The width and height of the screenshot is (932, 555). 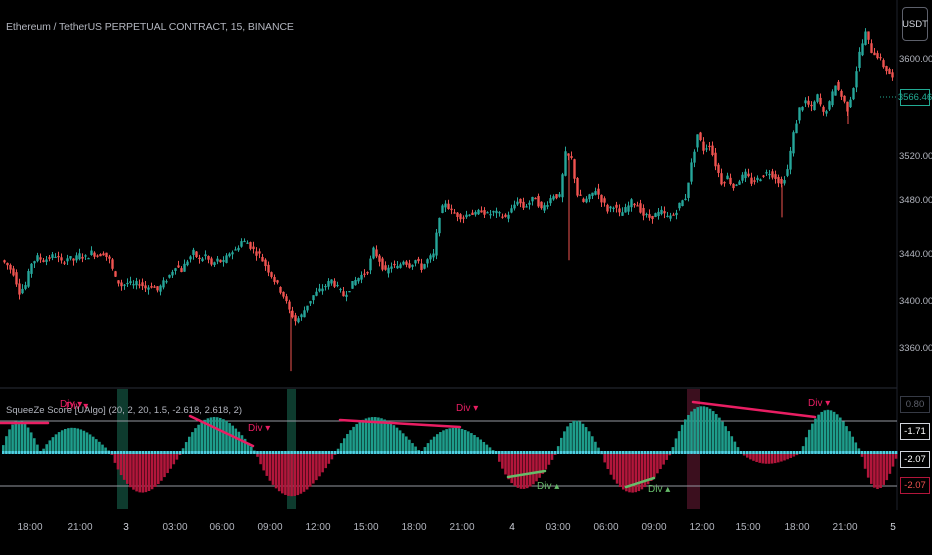 I want to click on time-axis-label: 06:00, so click(x=606, y=527).